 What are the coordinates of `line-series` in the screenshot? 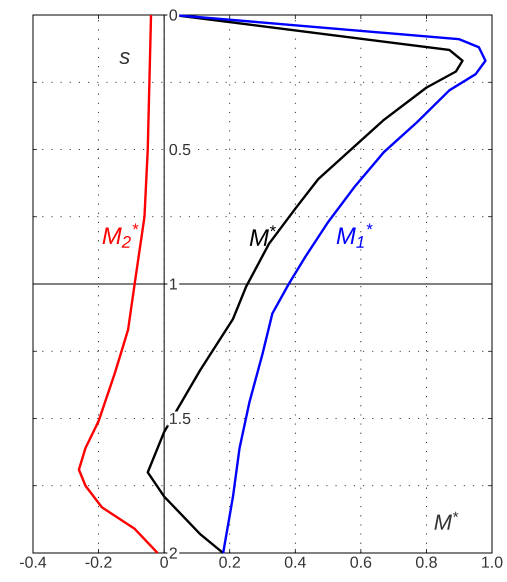 It's located at (118, 284).